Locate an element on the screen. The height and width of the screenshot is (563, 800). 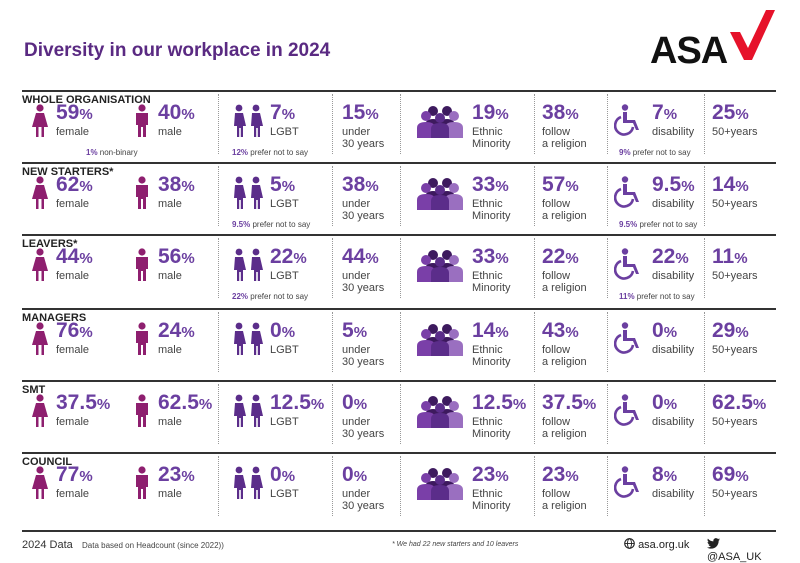
female-stat: 44% female is located at coordinates (74, 264).